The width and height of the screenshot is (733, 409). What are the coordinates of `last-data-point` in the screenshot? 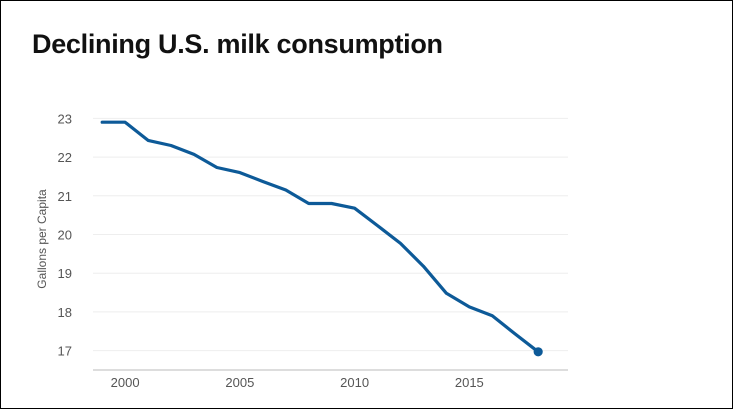 It's located at (538, 352).